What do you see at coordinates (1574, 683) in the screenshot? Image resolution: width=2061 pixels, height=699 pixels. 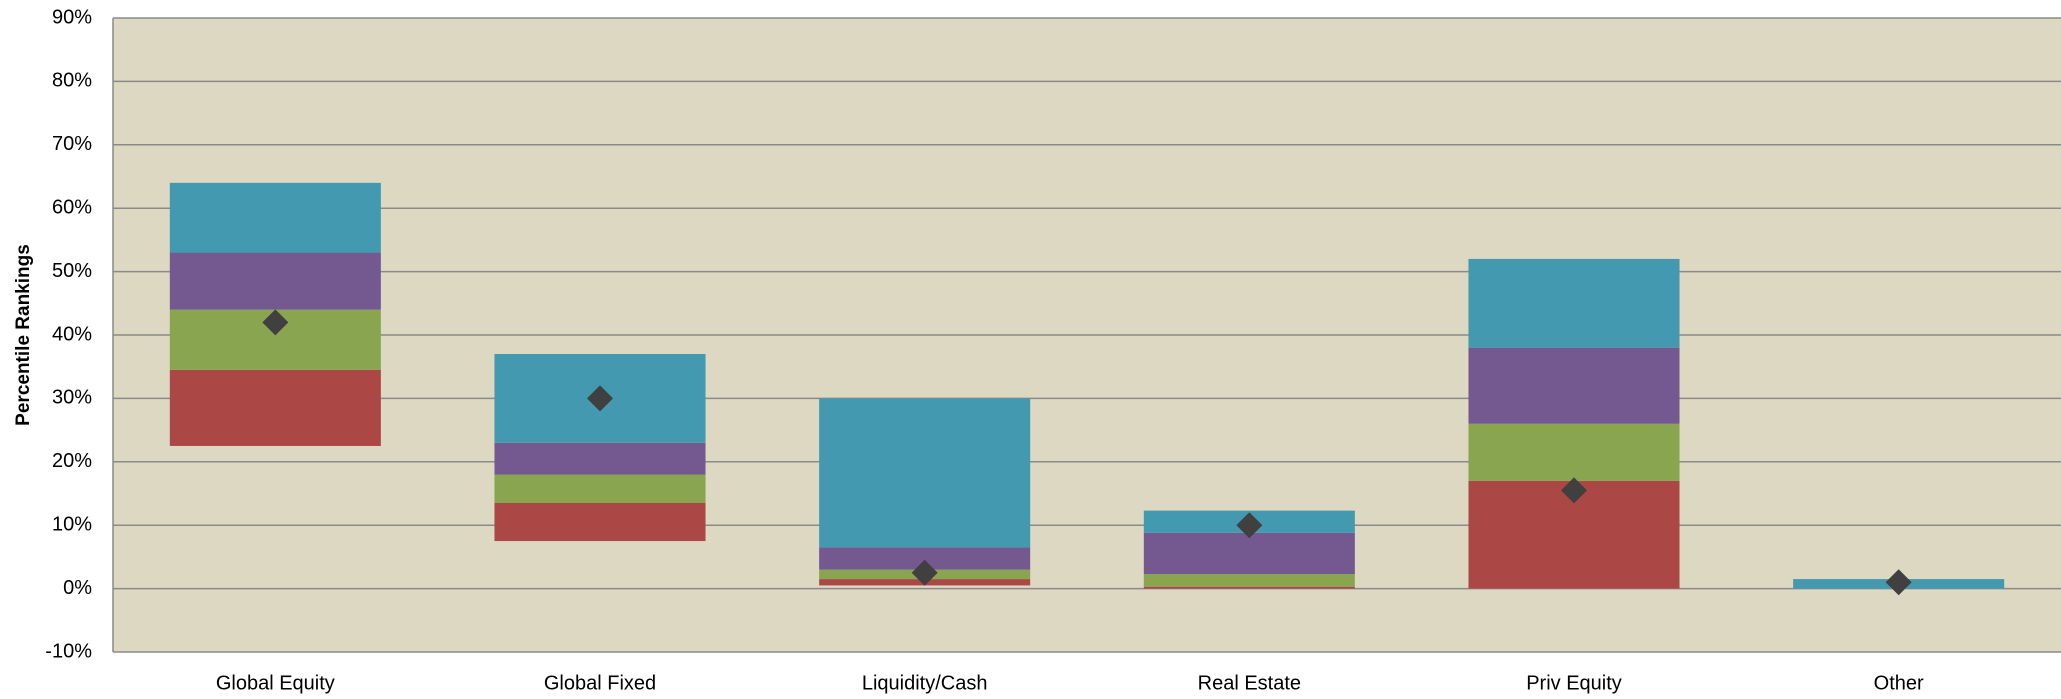 I see `x-tick-label: Priv Equity` at bounding box center [1574, 683].